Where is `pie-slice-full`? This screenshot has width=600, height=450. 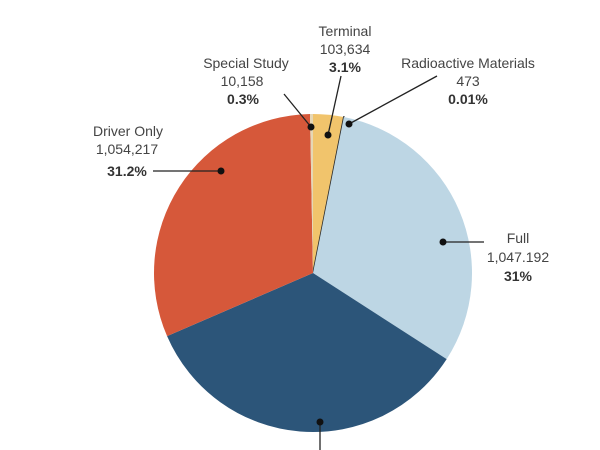 pie-slice-full is located at coordinates (392, 238).